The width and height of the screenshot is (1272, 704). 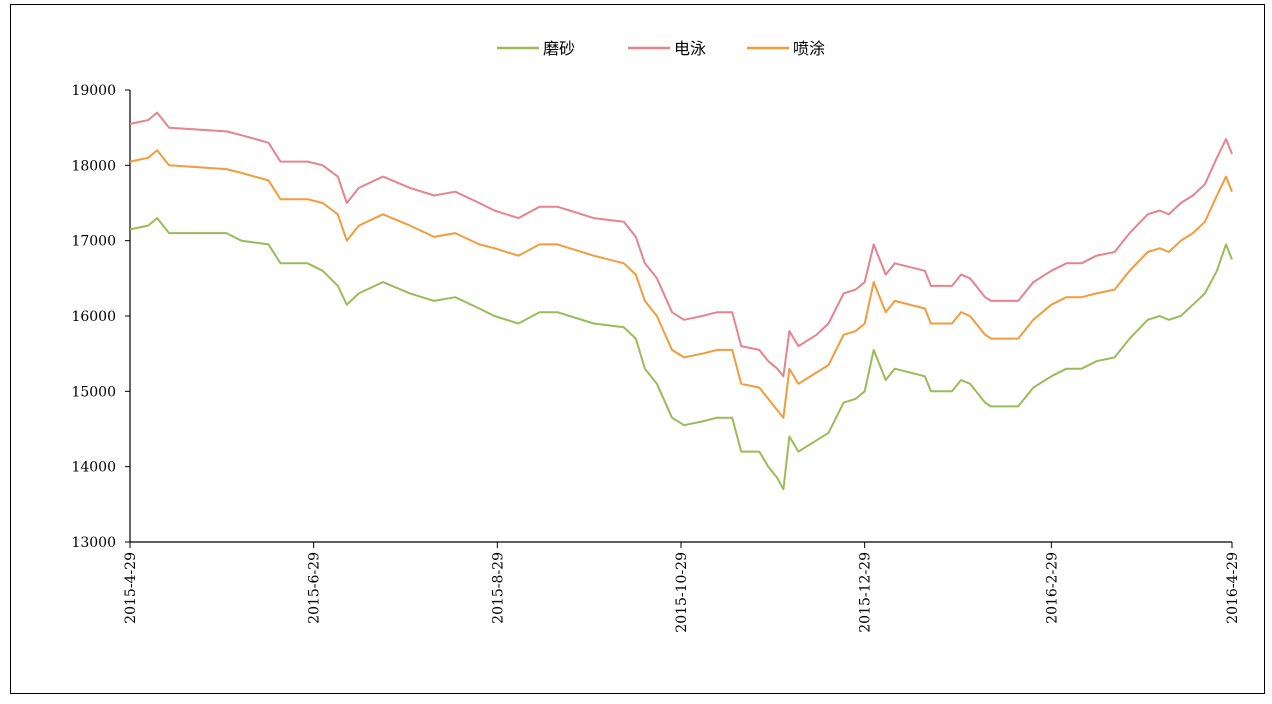 What do you see at coordinates (1052, 588) in the screenshot?
I see `x-tick-label: 2016-2-29` at bounding box center [1052, 588].